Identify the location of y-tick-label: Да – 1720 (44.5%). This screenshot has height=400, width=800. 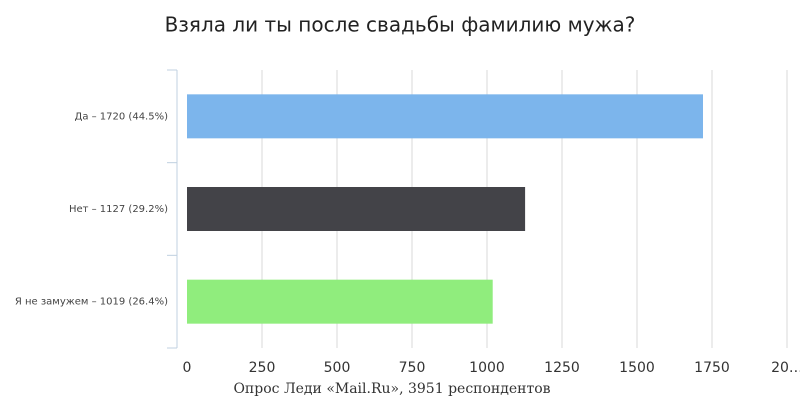
(122, 116).